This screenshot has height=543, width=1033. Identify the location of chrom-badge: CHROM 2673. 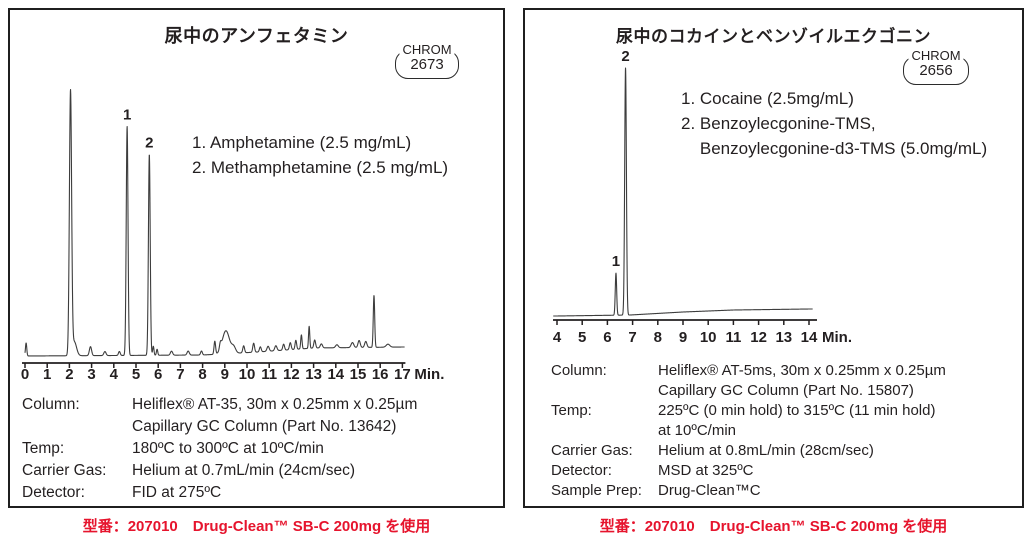
(427, 61).